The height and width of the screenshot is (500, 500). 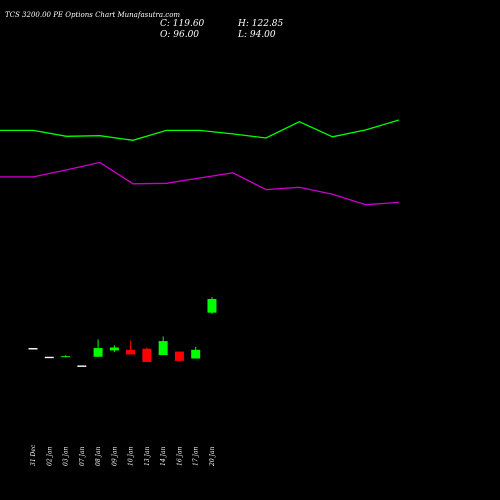 I want to click on candle-13-jan, so click(x=147, y=355).